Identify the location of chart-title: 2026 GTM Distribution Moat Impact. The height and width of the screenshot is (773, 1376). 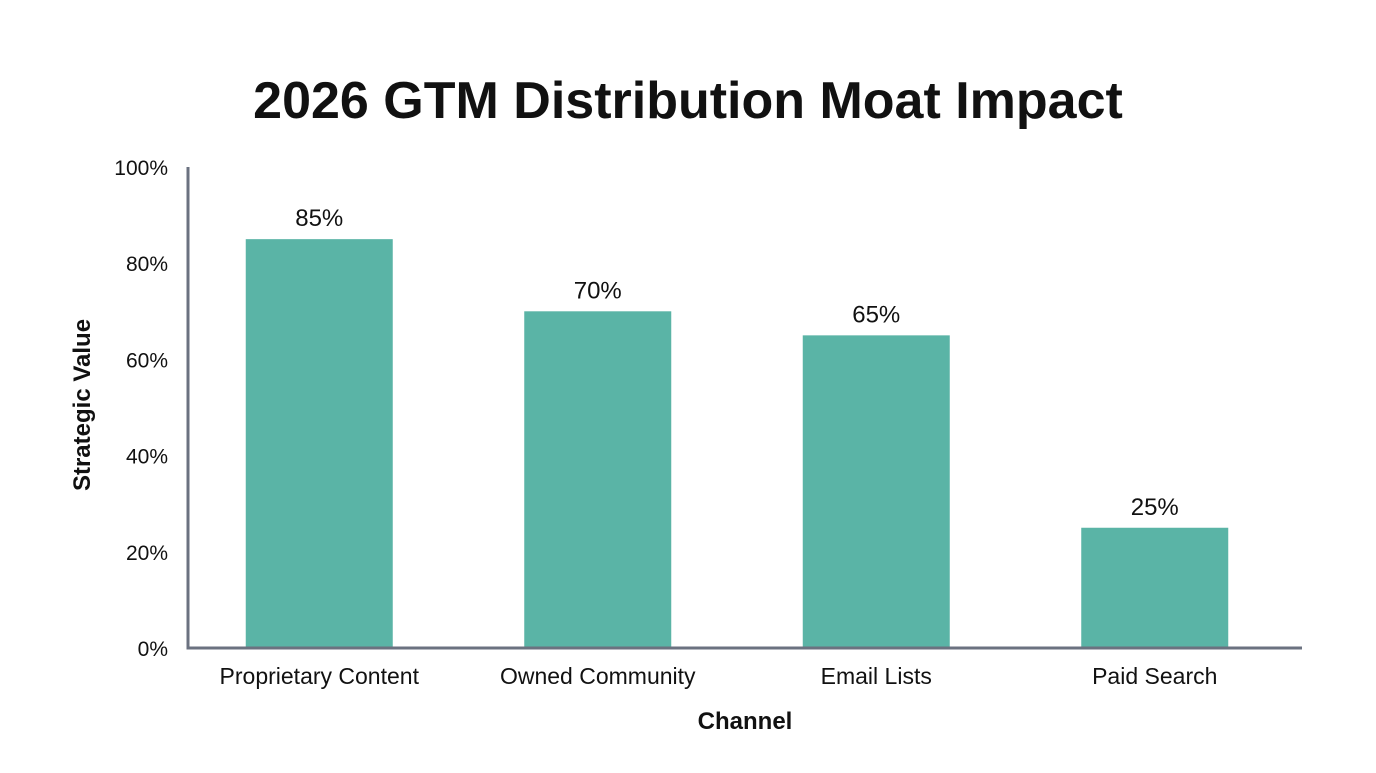
(688, 101).